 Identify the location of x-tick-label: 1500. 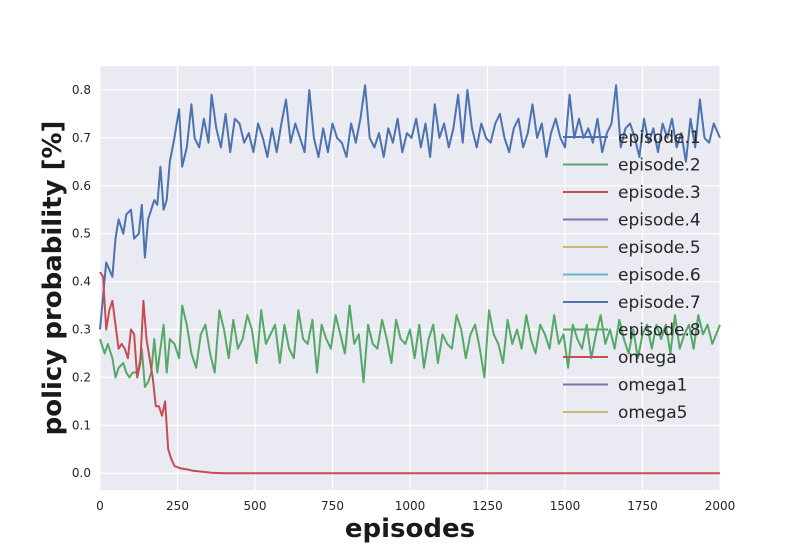
(565, 506).